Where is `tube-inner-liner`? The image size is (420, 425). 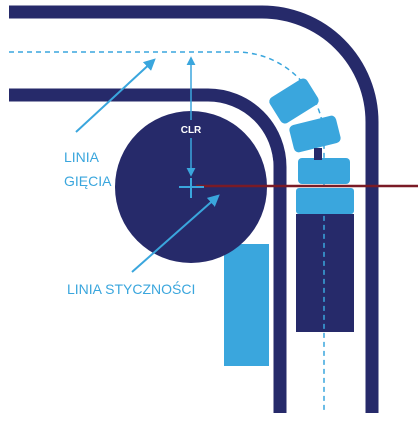
tube-inner-liner is located at coordinates (241, 230).